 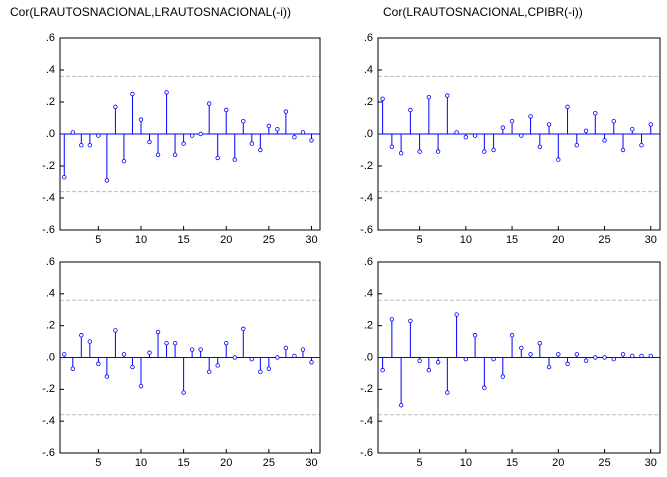 I want to click on x-tick-label: 20, so click(x=226, y=240).